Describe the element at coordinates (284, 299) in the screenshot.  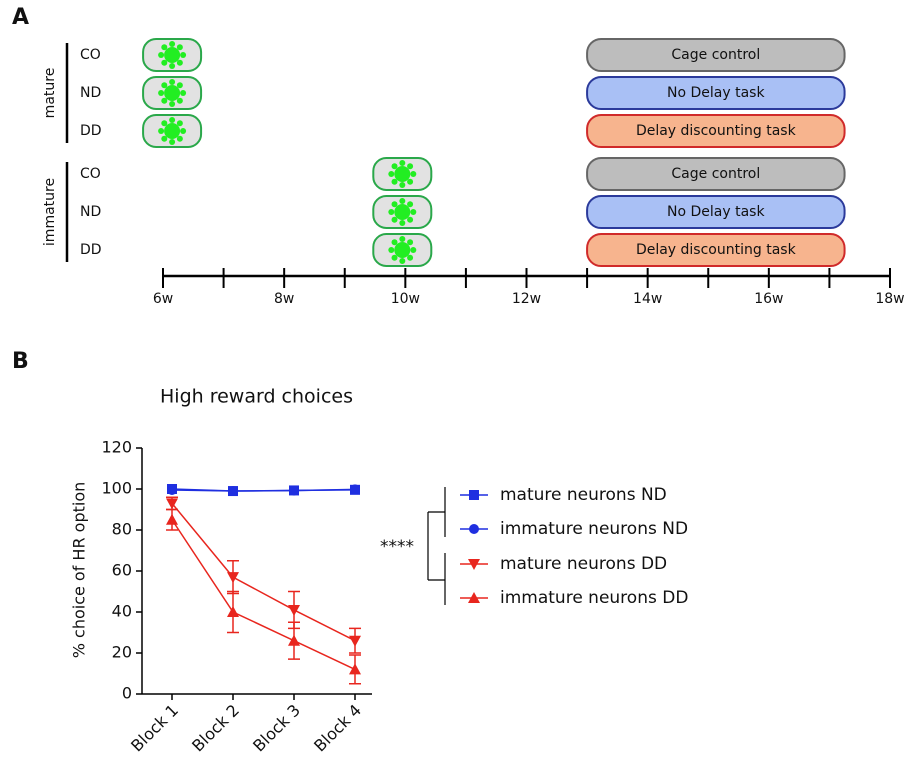
I see `timeline-tick-label: 8w` at that location.